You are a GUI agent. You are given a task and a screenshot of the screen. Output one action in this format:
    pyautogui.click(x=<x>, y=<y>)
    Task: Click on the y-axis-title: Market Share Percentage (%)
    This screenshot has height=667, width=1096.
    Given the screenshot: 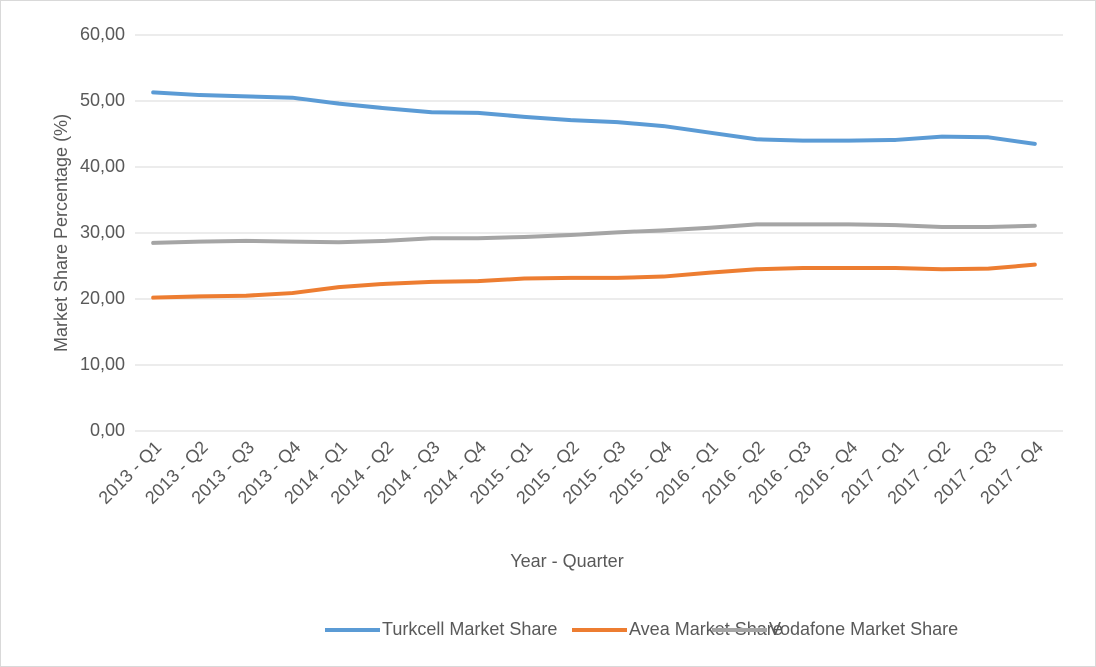 What is the action you would take?
    pyautogui.click(x=61, y=233)
    